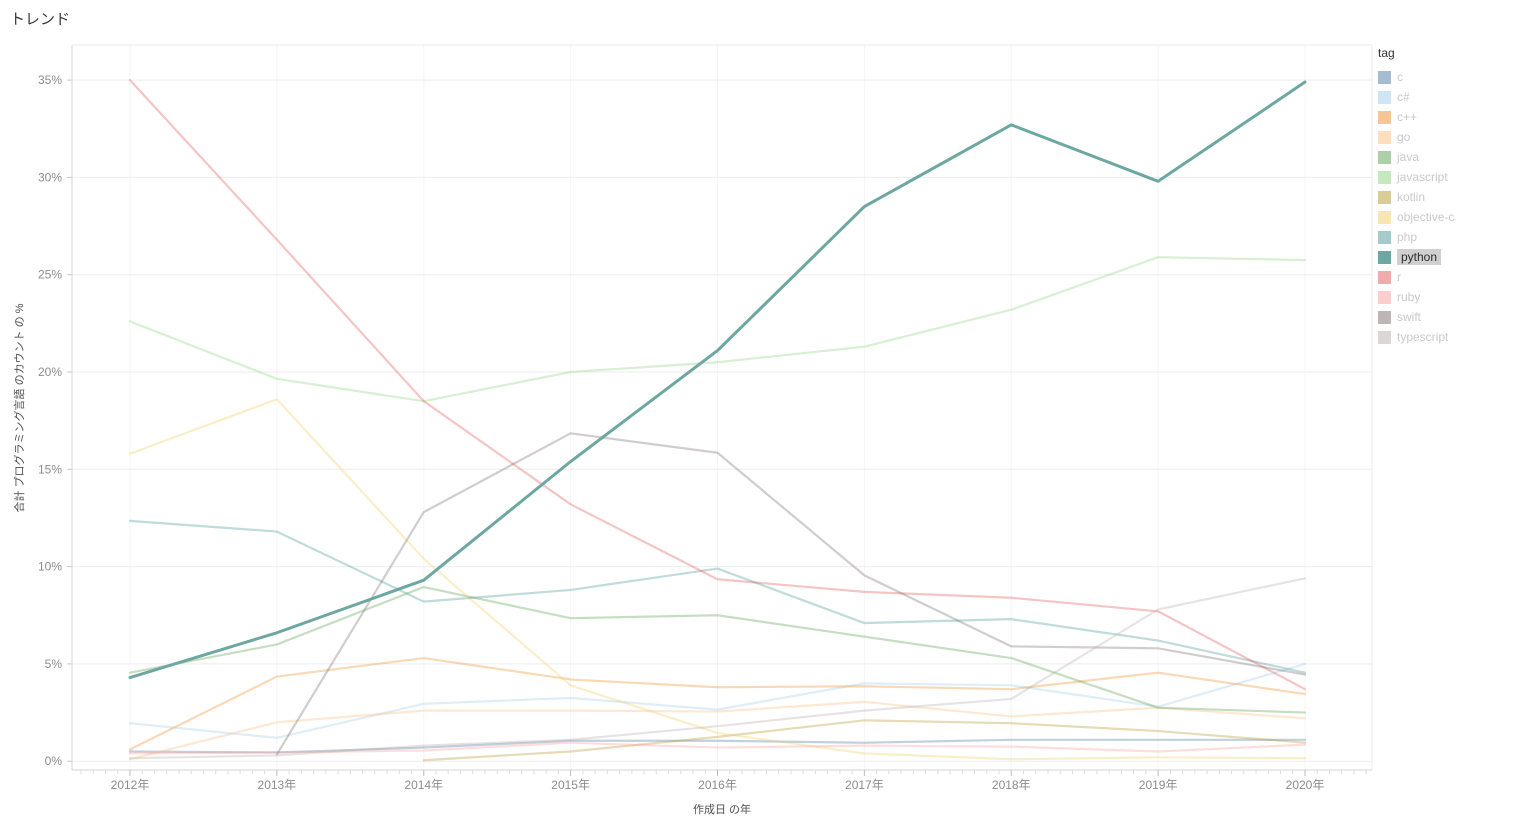 The width and height of the screenshot is (1516, 824). Describe the element at coordinates (1443, 117) in the screenshot. I see `legend-item-c: c++` at that location.